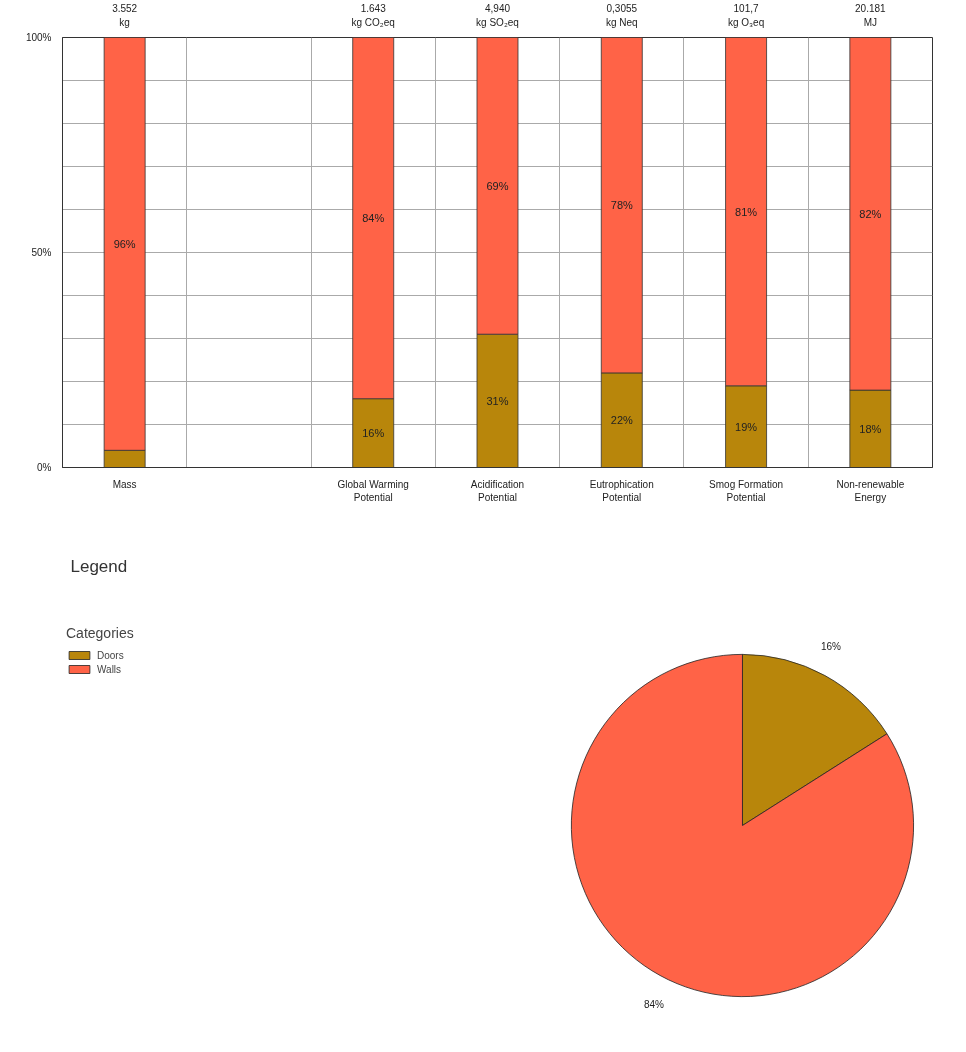  I want to click on x-tick-label: Acidification Potential, so click(497, 490).